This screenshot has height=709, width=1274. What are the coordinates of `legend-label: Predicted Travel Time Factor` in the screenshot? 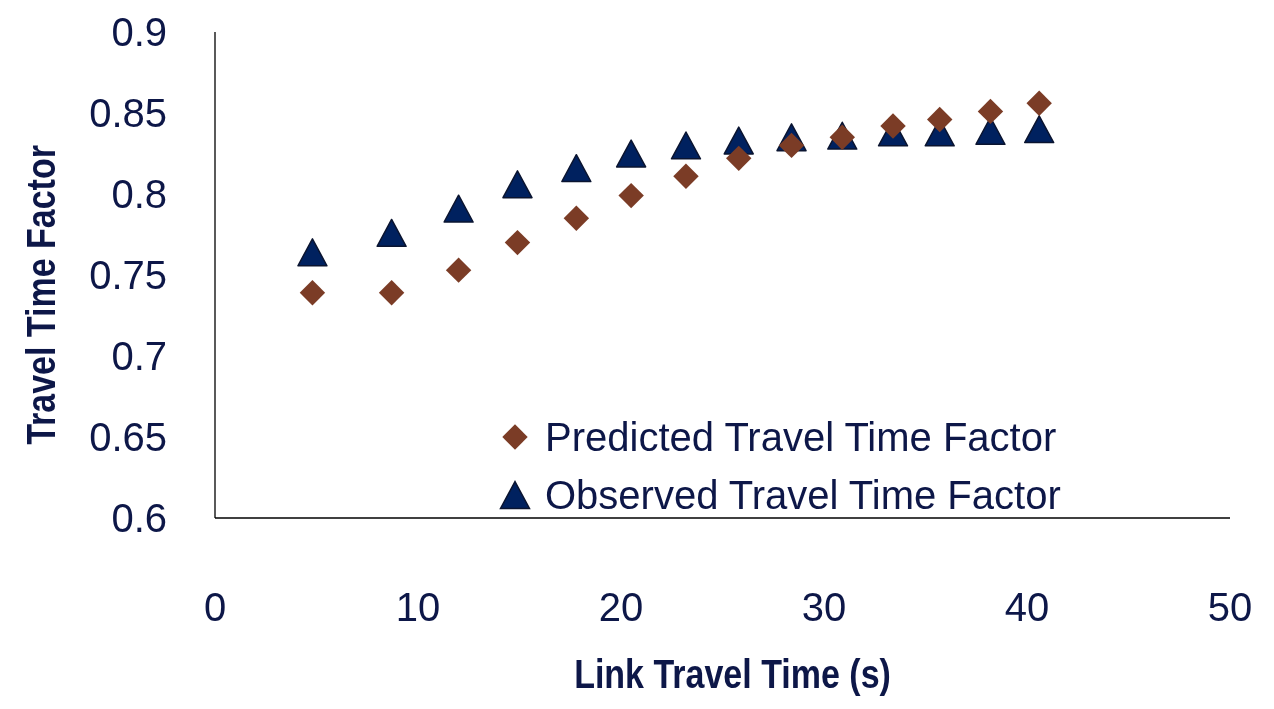 It's located at (801, 437).